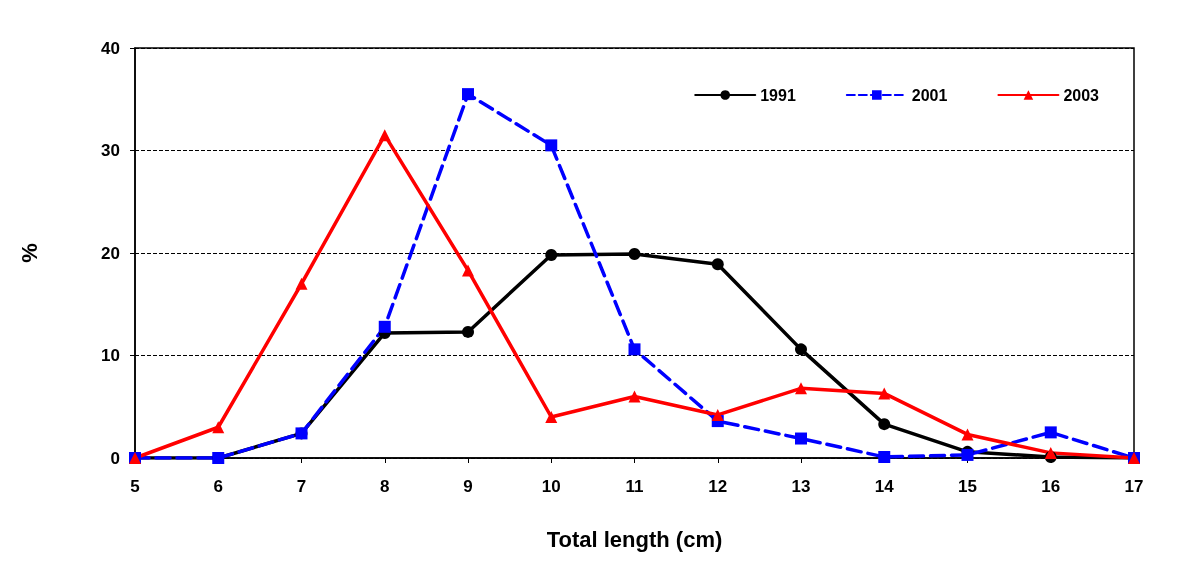 The image size is (1179, 566). What do you see at coordinates (801, 486) in the screenshot?
I see `x-tick-label: 13` at bounding box center [801, 486].